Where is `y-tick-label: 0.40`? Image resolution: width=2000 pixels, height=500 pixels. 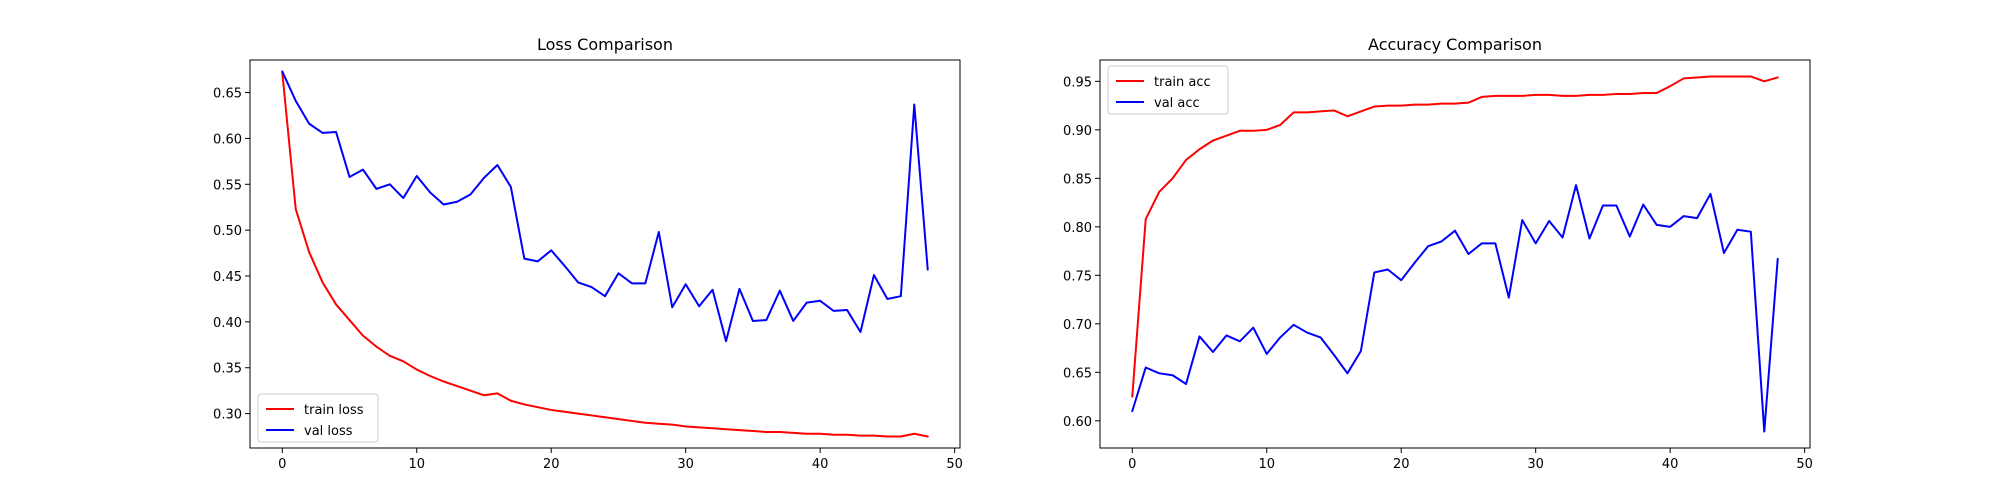 y-tick-label: 0.40 is located at coordinates (227, 323).